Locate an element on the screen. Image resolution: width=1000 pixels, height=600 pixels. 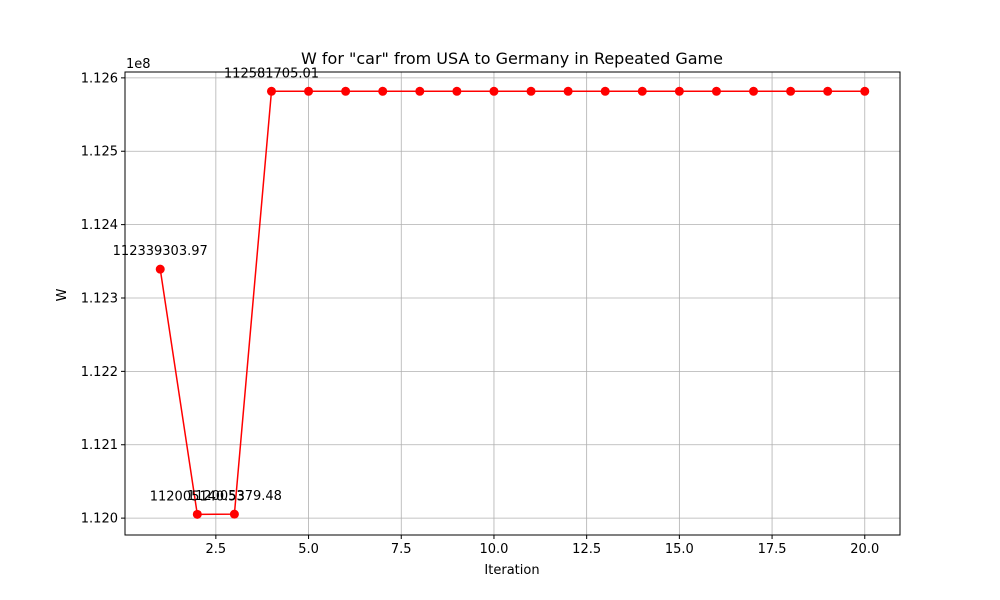
y-tick-label: 1.120 is located at coordinates (99, 519).